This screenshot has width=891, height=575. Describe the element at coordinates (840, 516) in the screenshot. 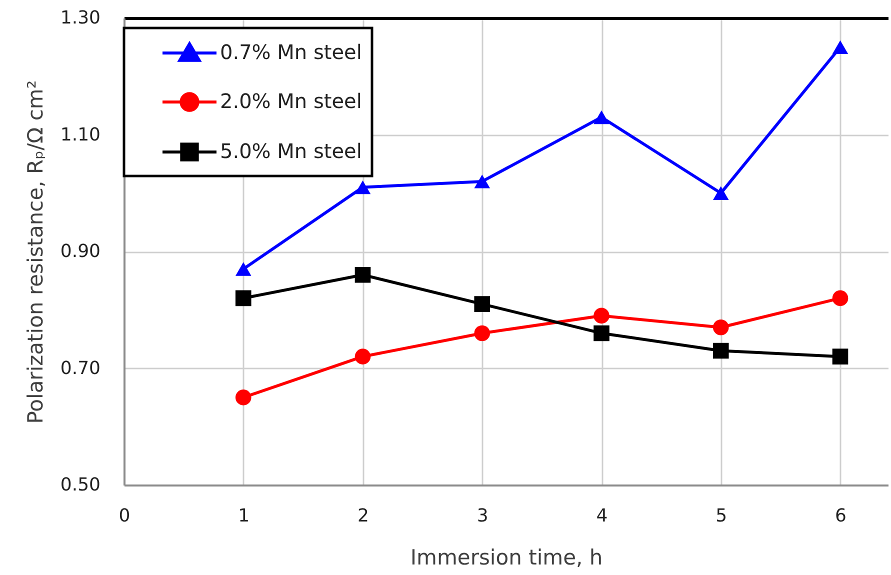

I see `x-tick-label: 6` at that location.